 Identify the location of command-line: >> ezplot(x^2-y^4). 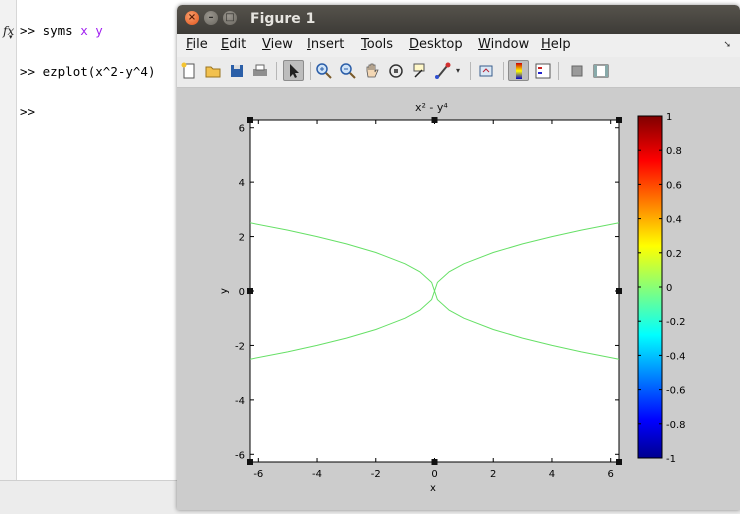
(88, 71).